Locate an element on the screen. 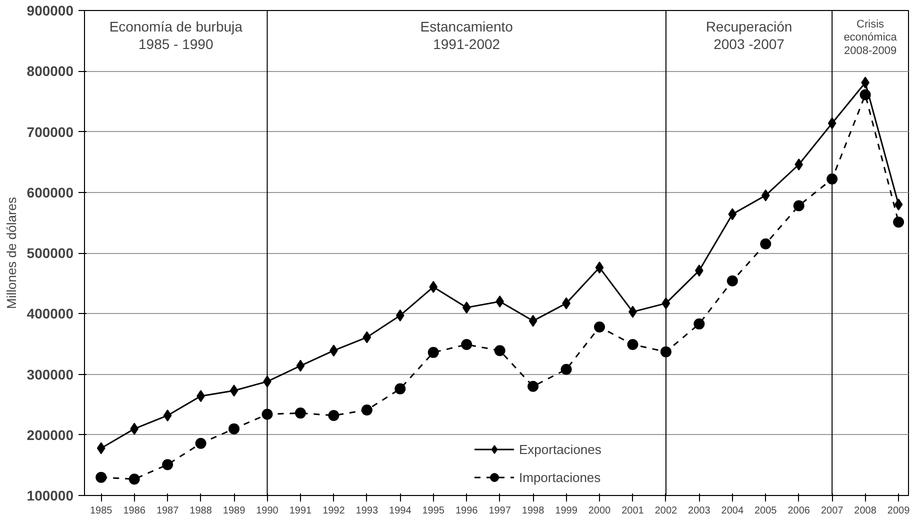 The width and height of the screenshot is (916, 516). x-tick-label: 1994 is located at coordinates (400, 511).